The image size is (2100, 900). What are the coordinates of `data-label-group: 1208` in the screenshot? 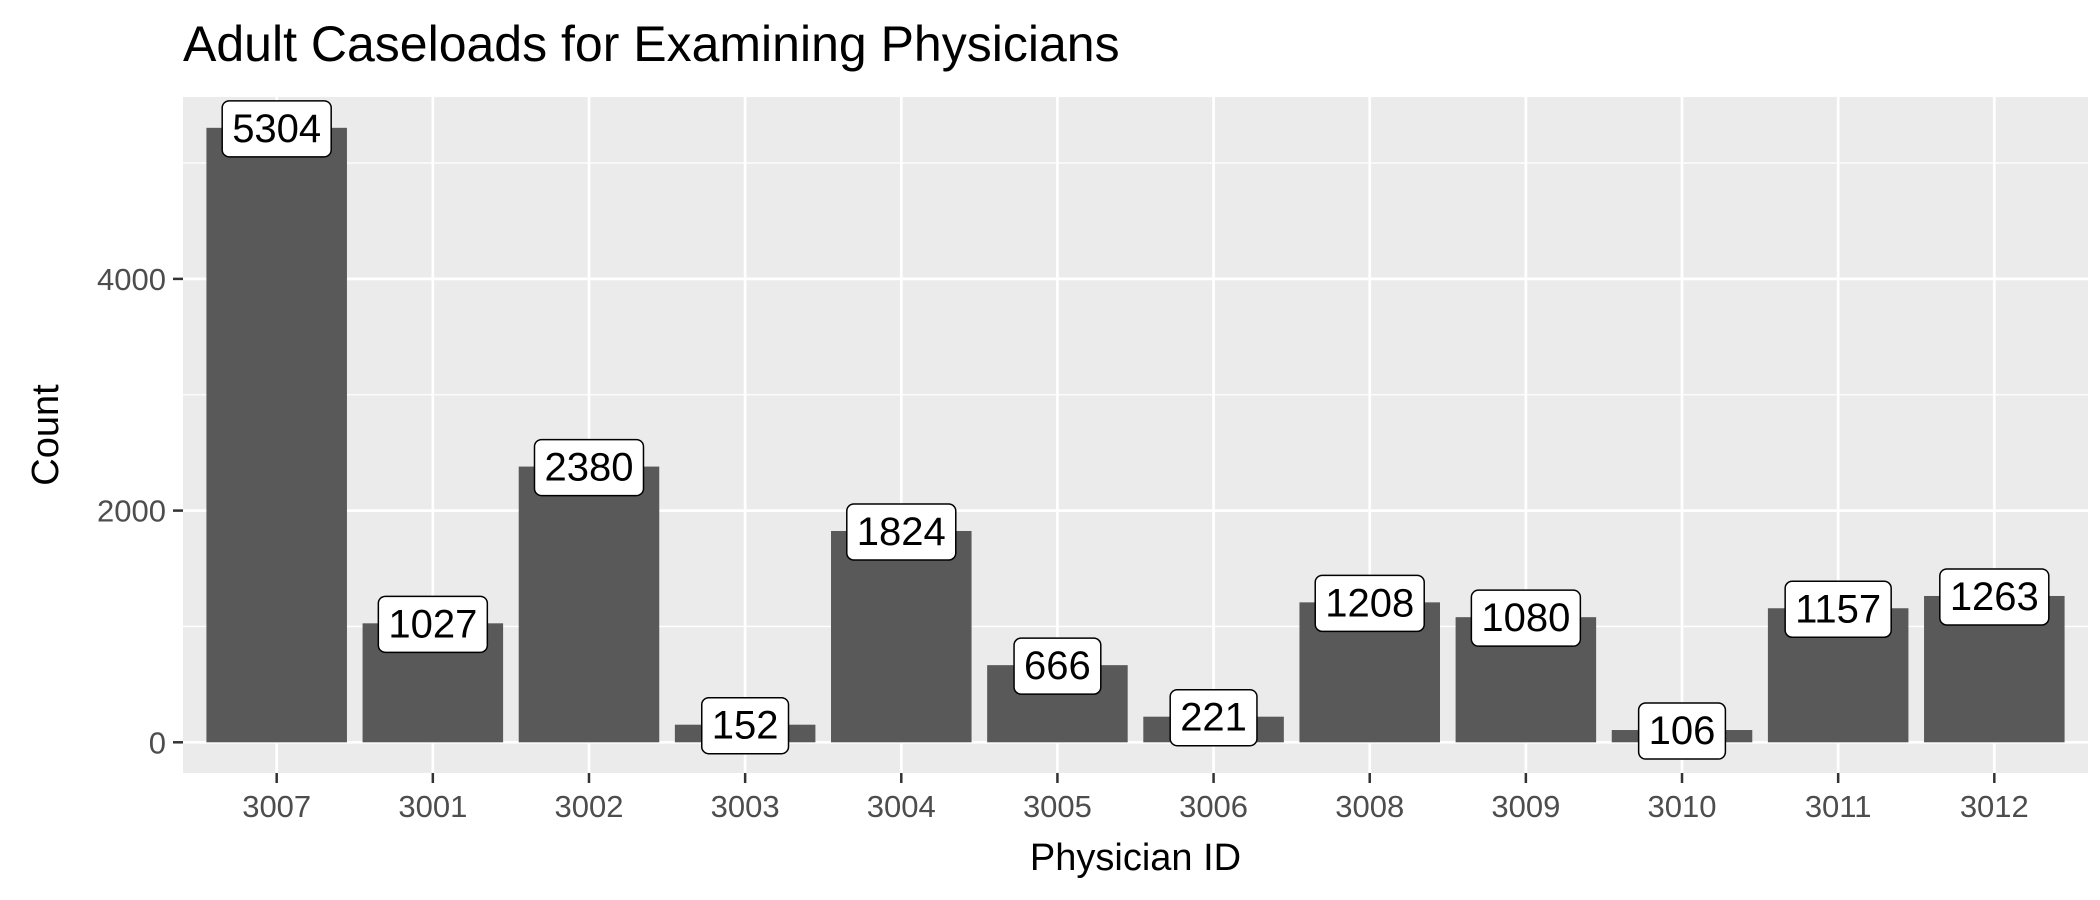 It's located at (1369, 603).